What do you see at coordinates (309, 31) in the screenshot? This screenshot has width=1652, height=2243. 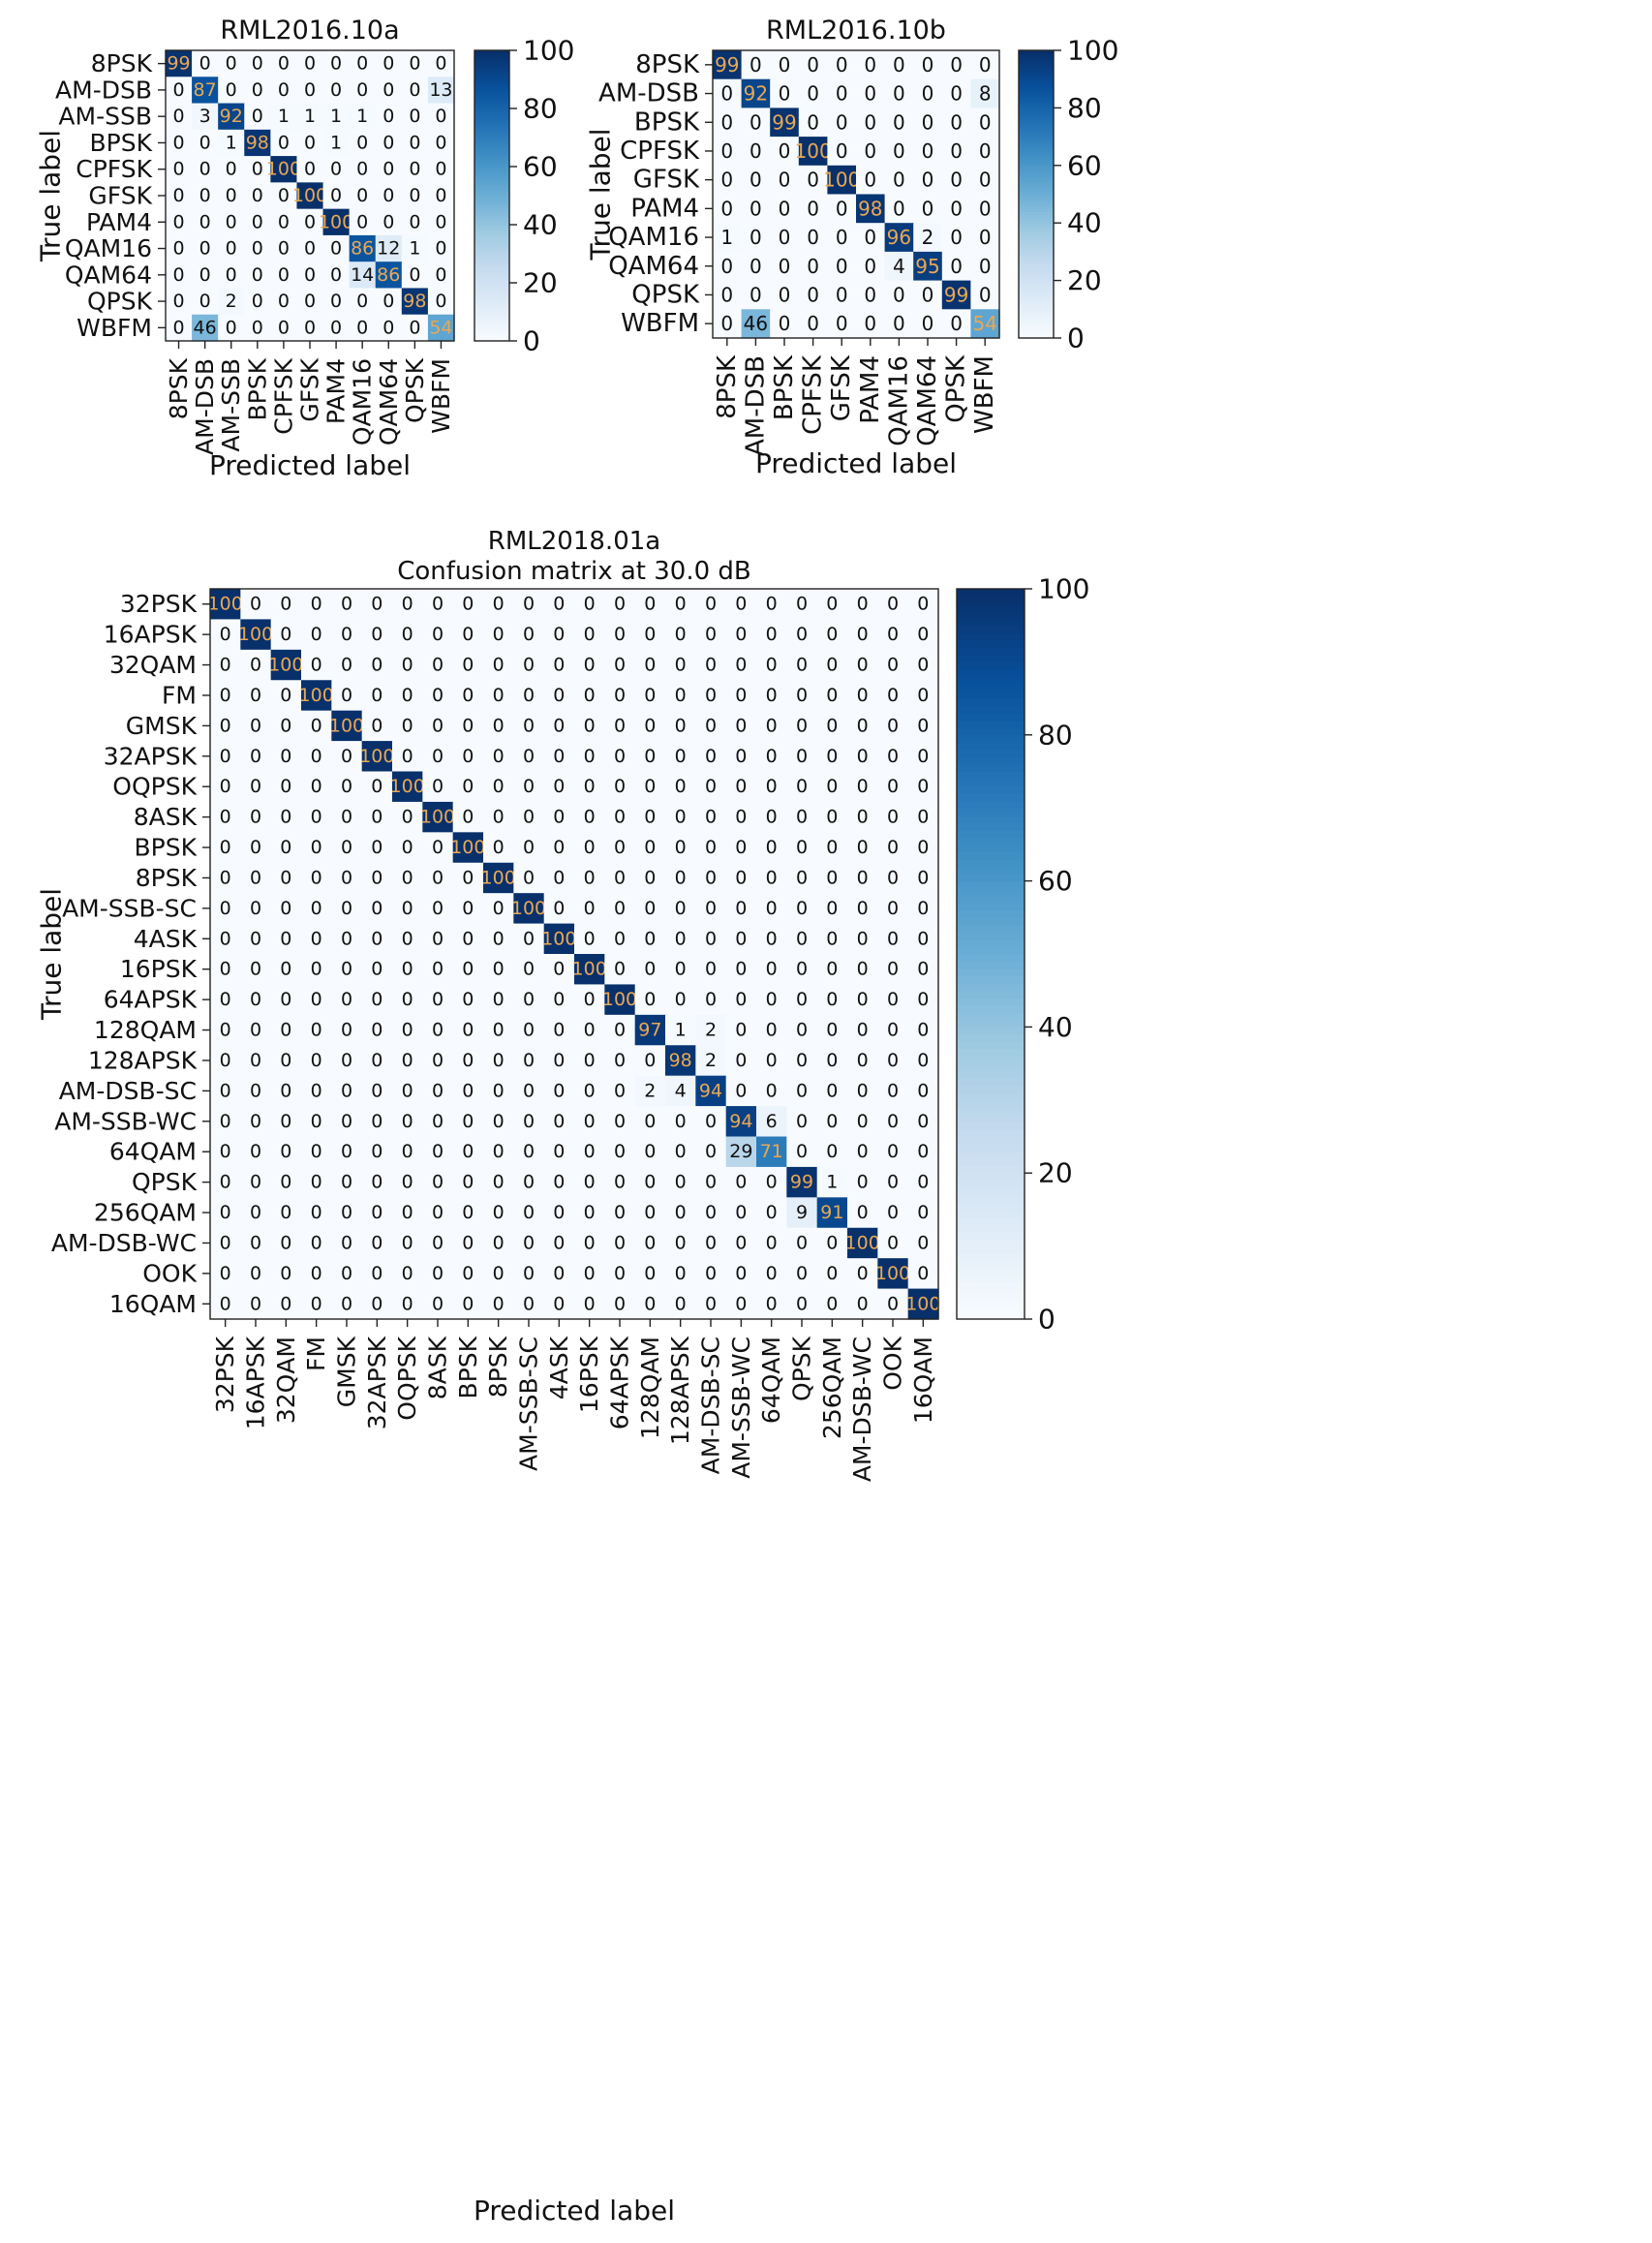 I see `chart-title: RML2016.10a` at bounding box center [309, 31].